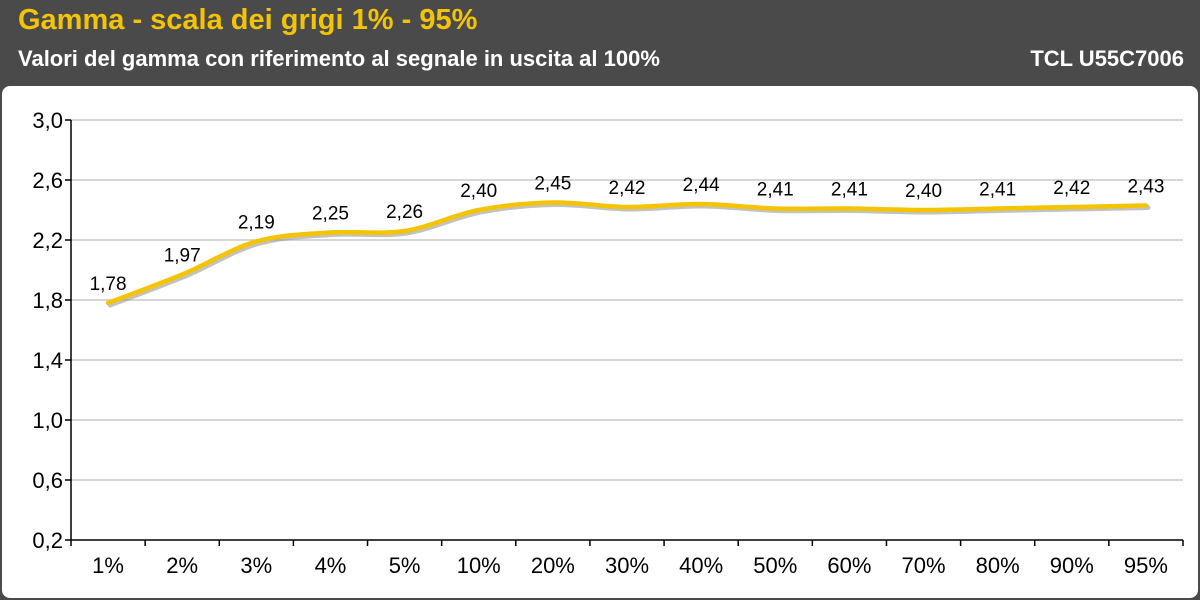 The image size is (1200, 600). I want to click on x-tick-label: 3%, so click(256, 565).